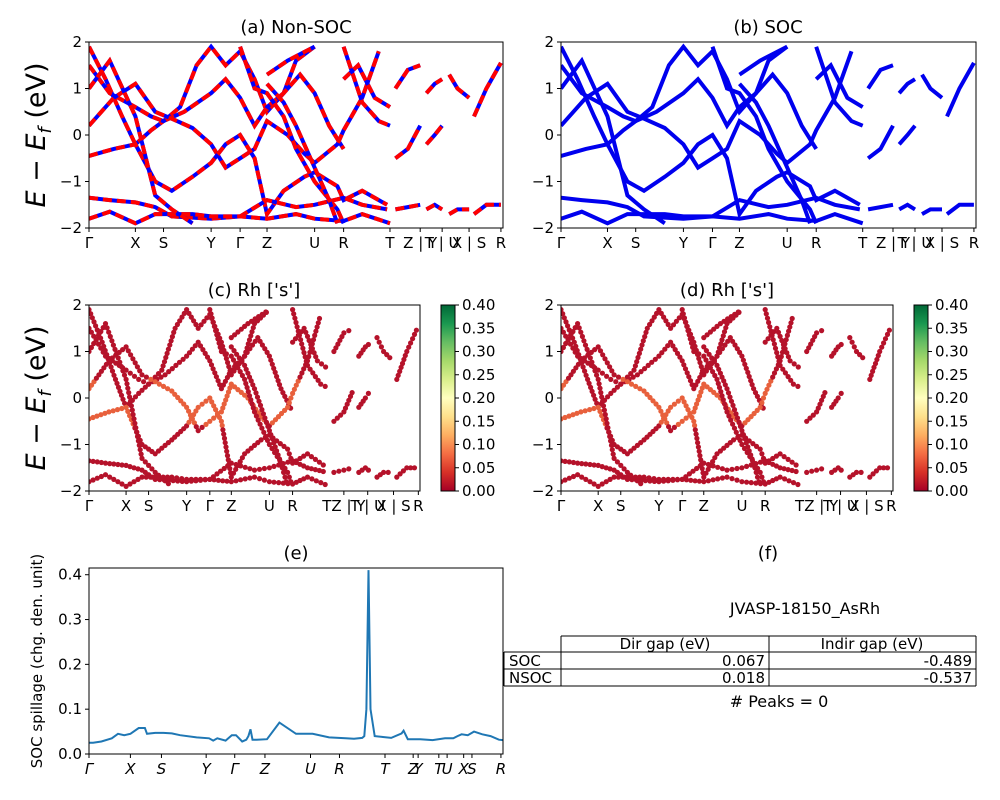 The width and height of the screenshot is (1000, 800). I want to click on panel-c-ytick-label: −1, so click(71, 445).